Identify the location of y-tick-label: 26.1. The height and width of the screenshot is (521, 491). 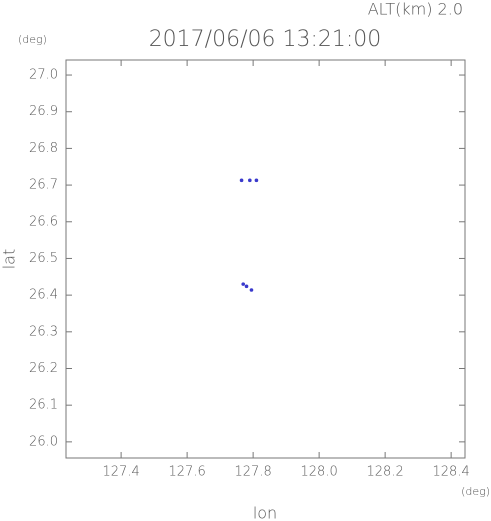
(43, 405).